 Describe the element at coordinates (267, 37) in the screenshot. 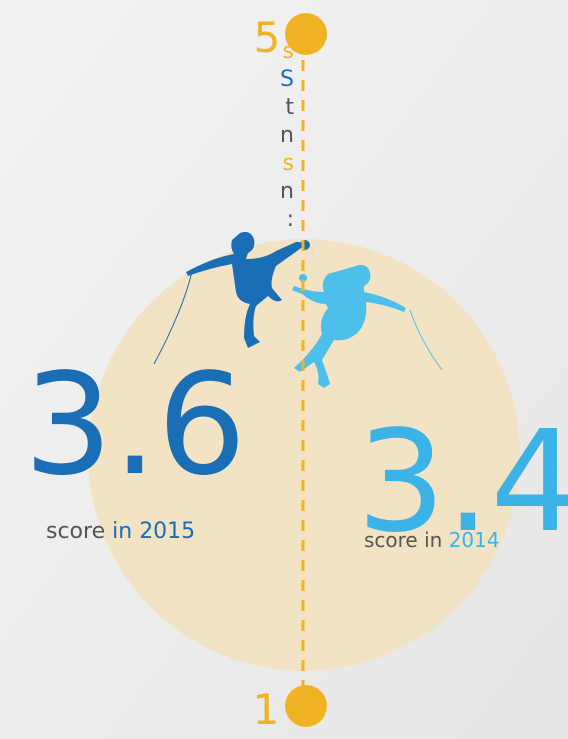

I see `scale-top-label: 5` at that location.